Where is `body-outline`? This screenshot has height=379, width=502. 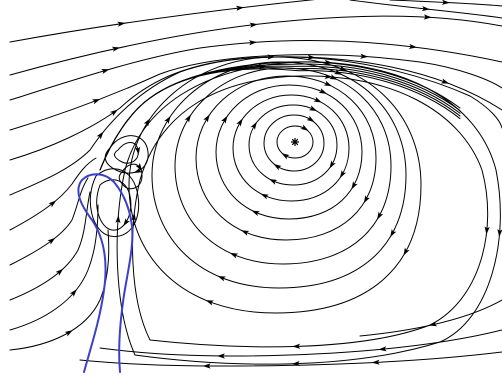 body-outline is located at coordinates (105, 273).